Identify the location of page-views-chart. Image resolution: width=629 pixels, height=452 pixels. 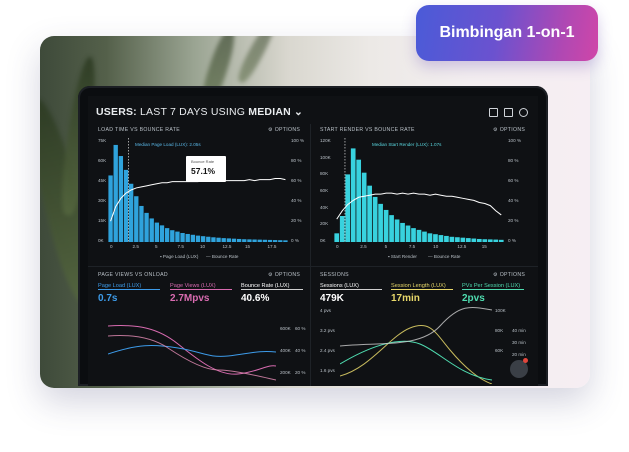
(192, 353).